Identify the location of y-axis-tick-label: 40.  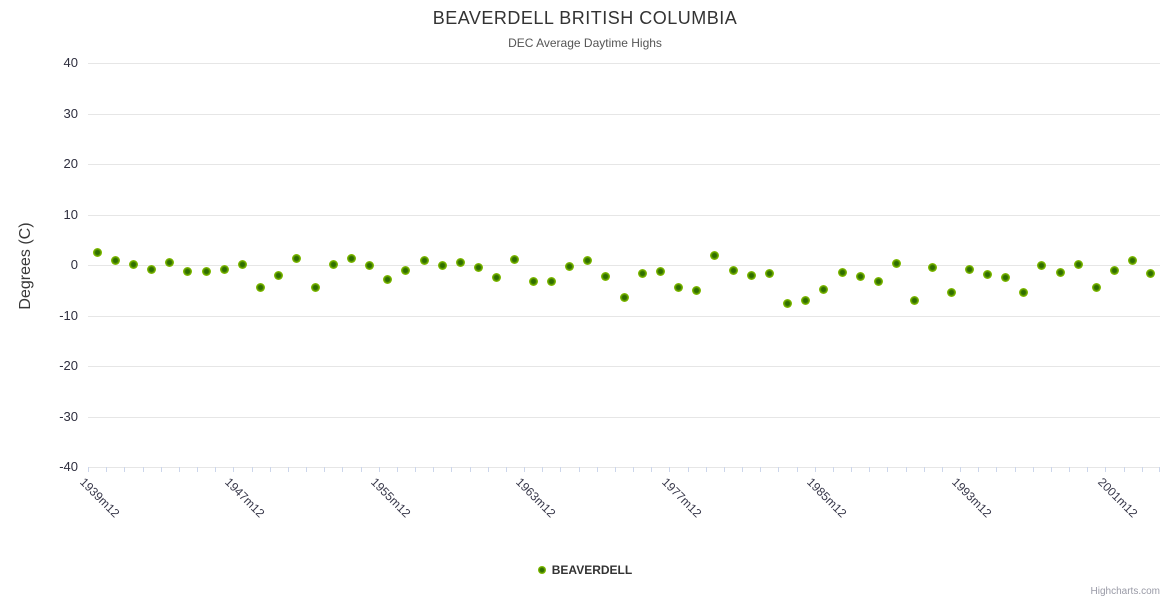
(70, 62).